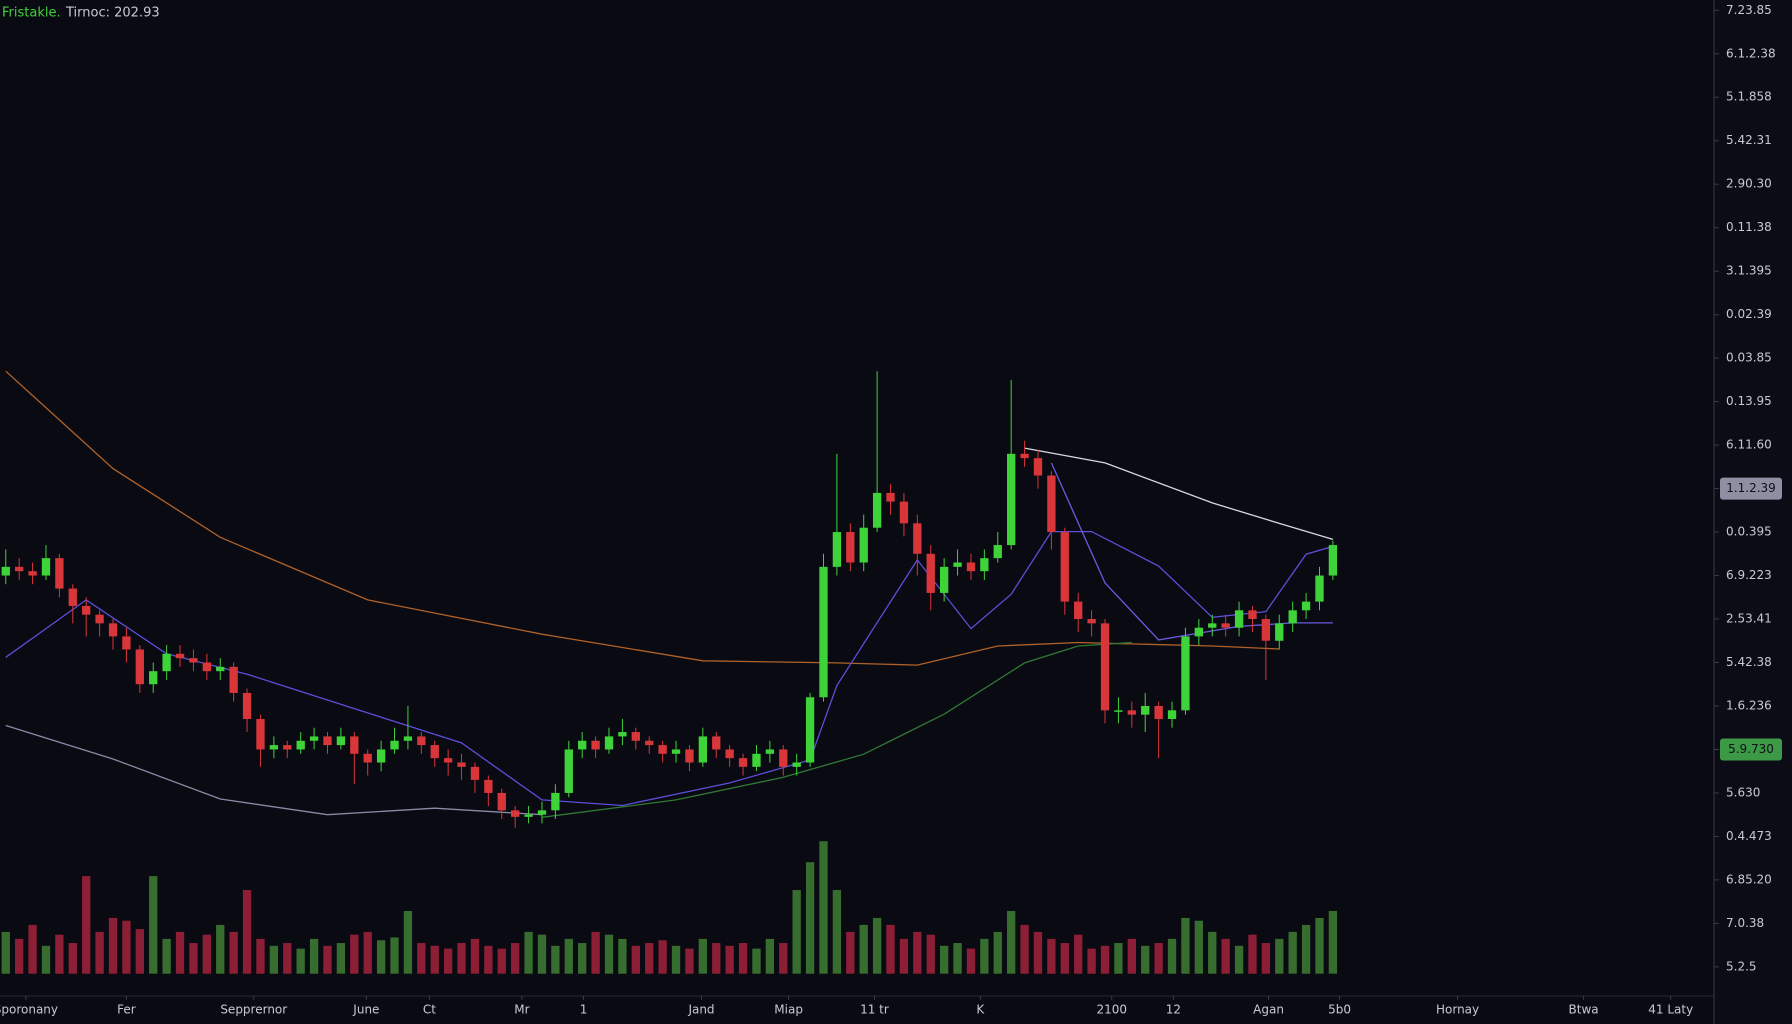 The image size is (1792, 1024). I want to click on y-tick-label: 5.630, so click(1743, 792).